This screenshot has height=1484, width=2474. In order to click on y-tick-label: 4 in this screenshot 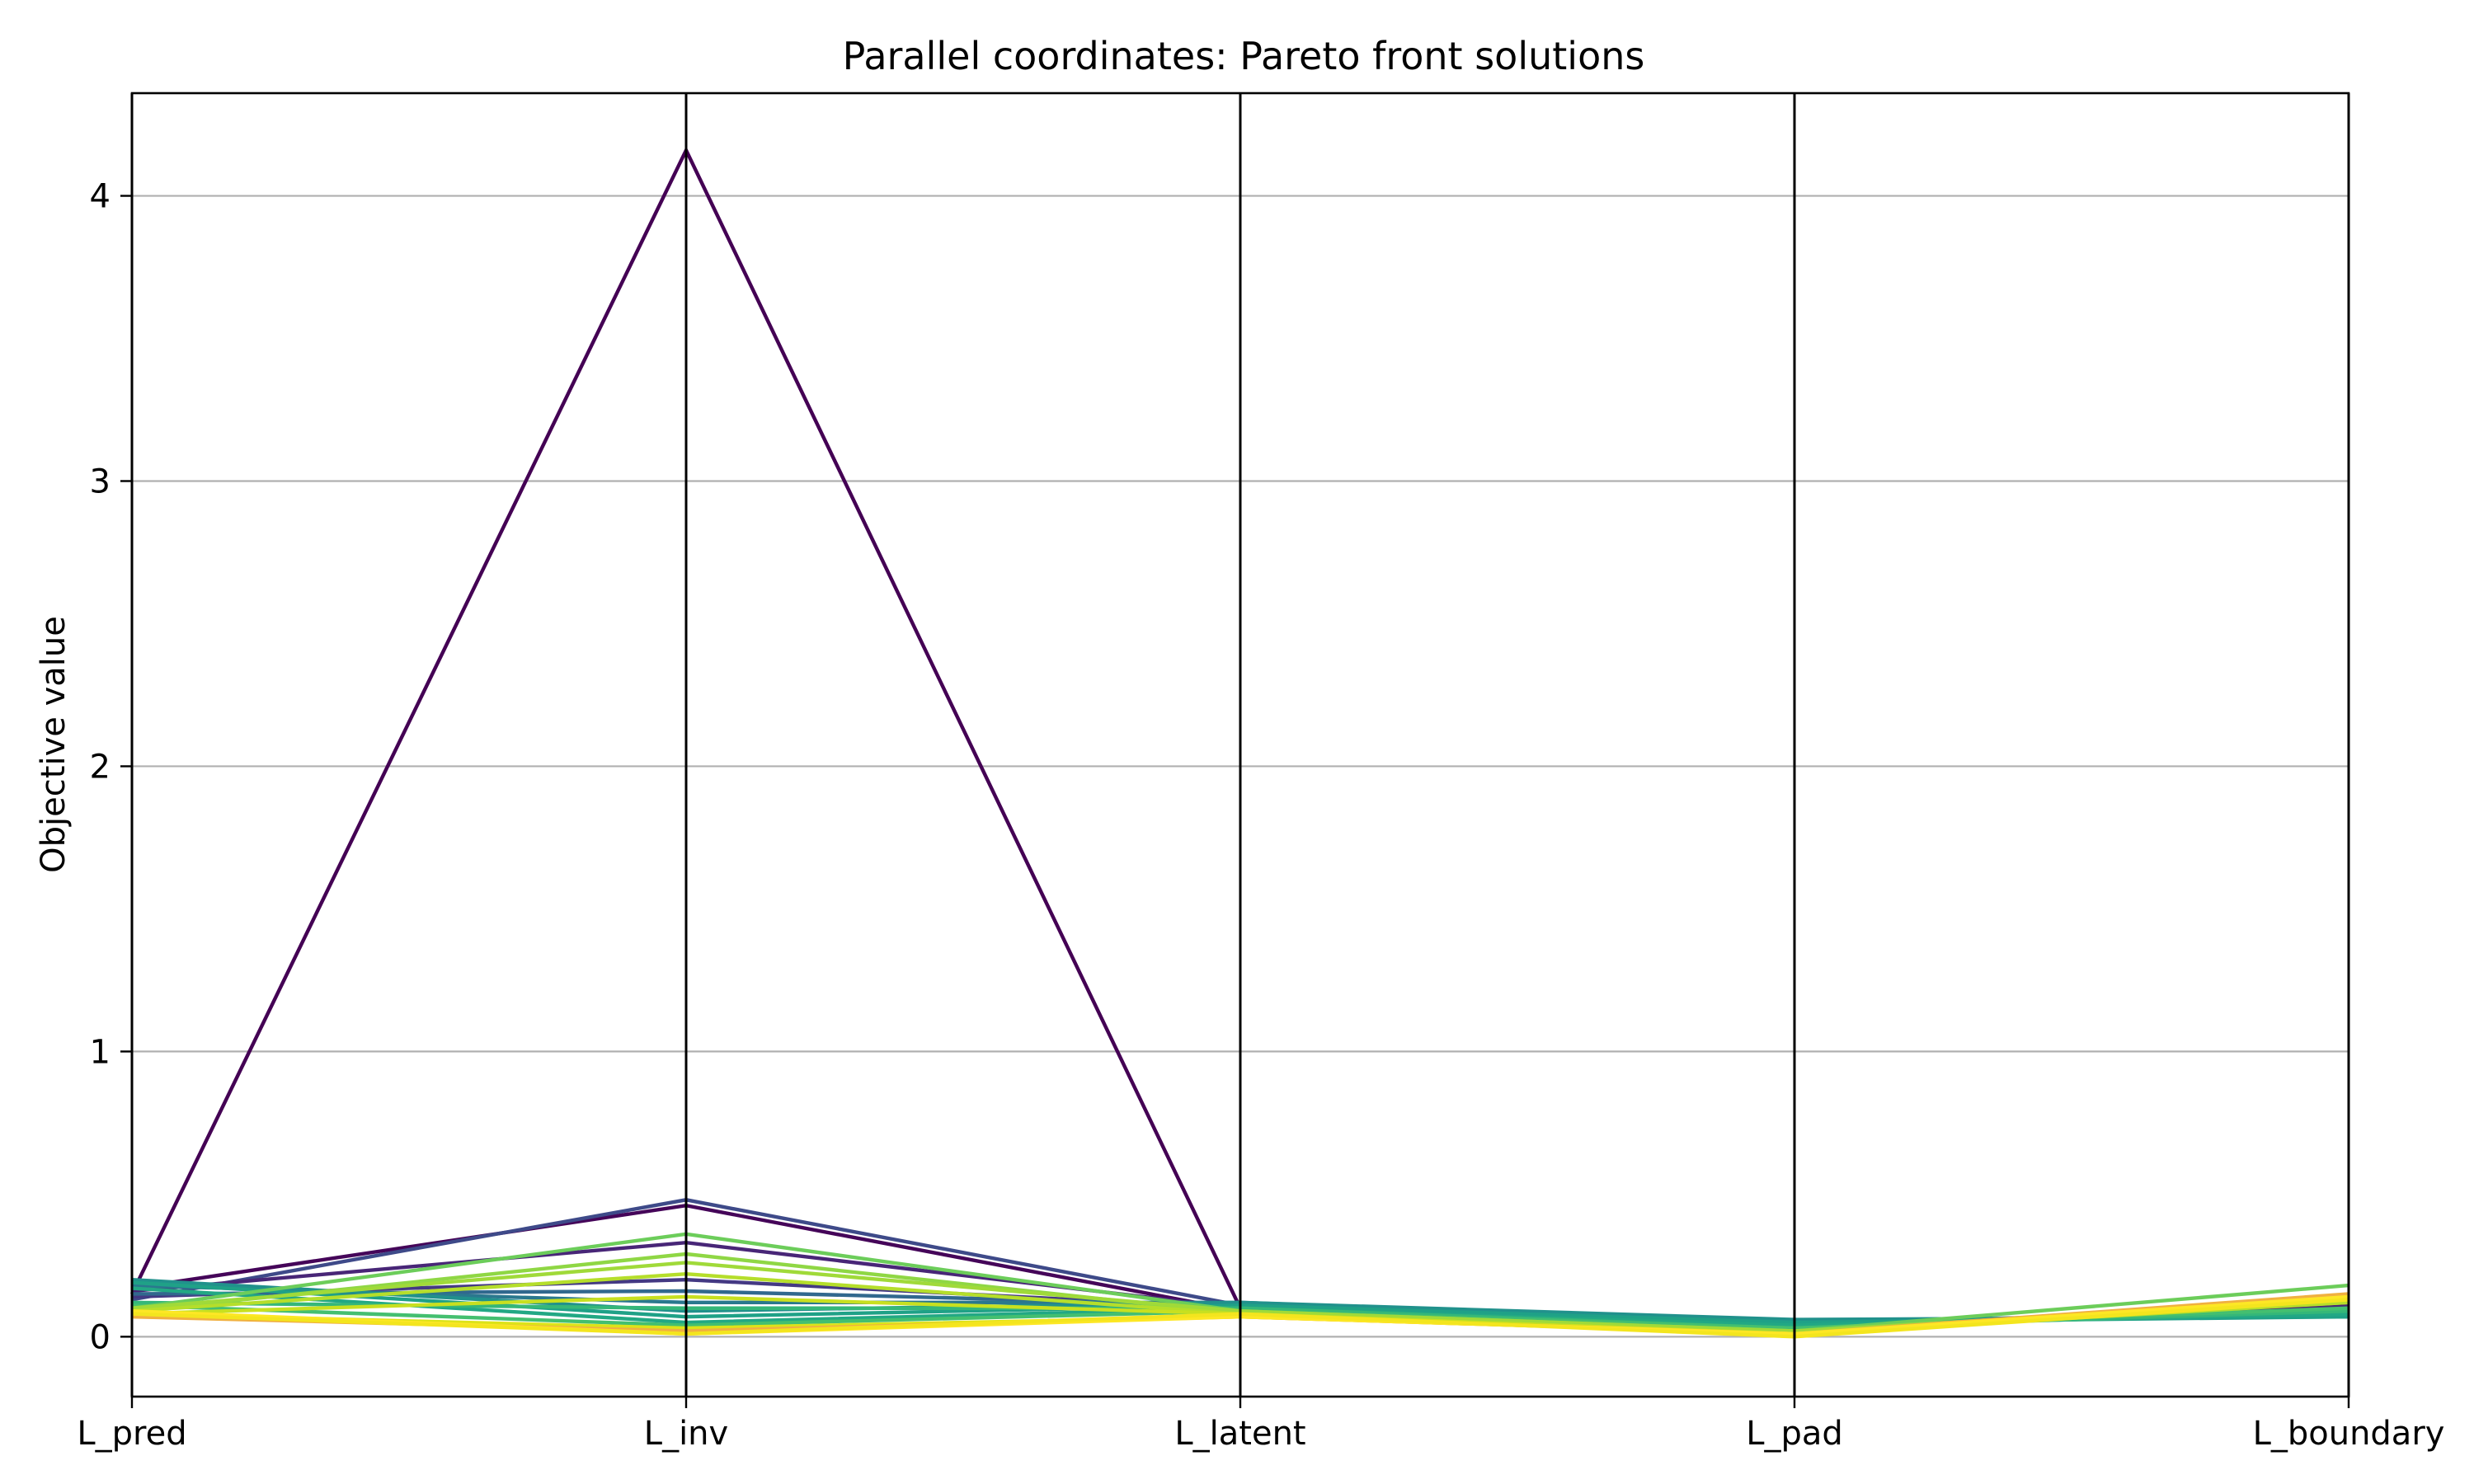, I will do `click(100, 197)`.